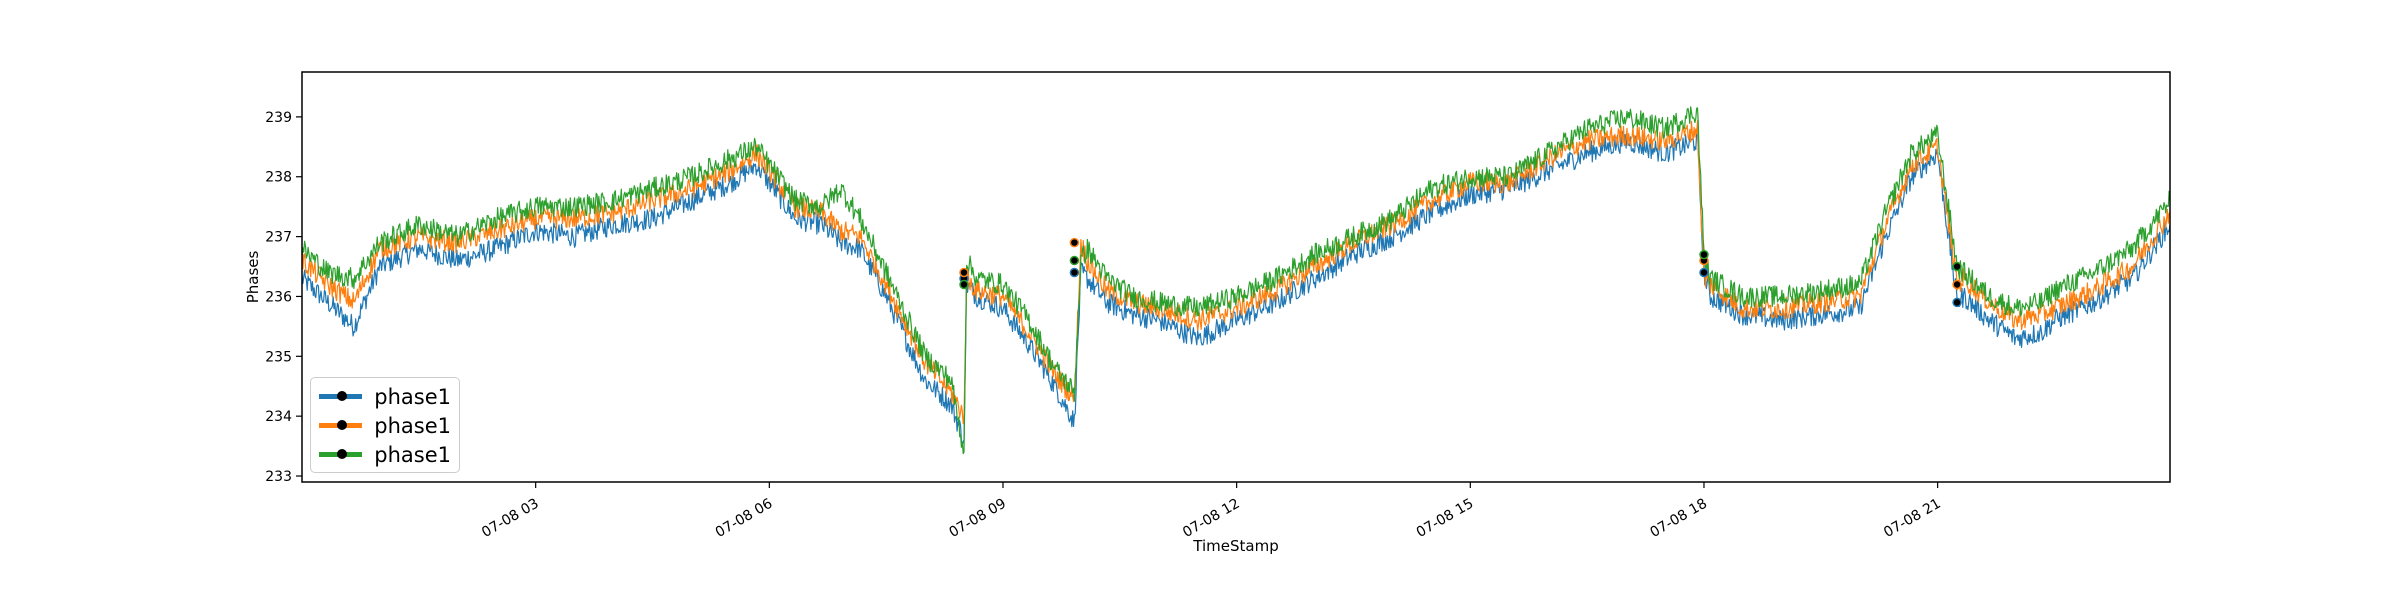 Image resolution: width=2400 pixels, height=600 pixels. I want to click on chart-legend: phase1 phase1 phase1, so click(385, 425).